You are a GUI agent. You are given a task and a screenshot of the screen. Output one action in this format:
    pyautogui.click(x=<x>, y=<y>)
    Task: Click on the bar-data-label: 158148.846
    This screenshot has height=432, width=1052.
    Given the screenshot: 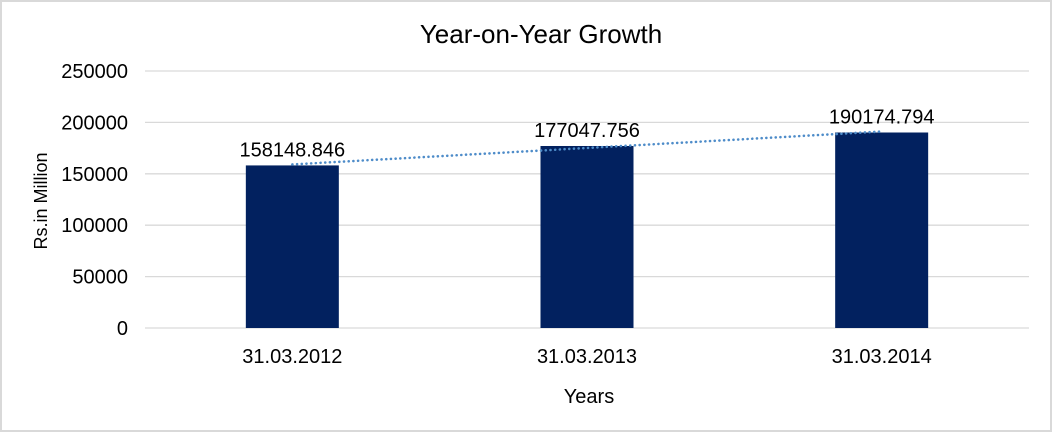 What is the action you would take?
    pyautogui.click(x=292, y=150)
    